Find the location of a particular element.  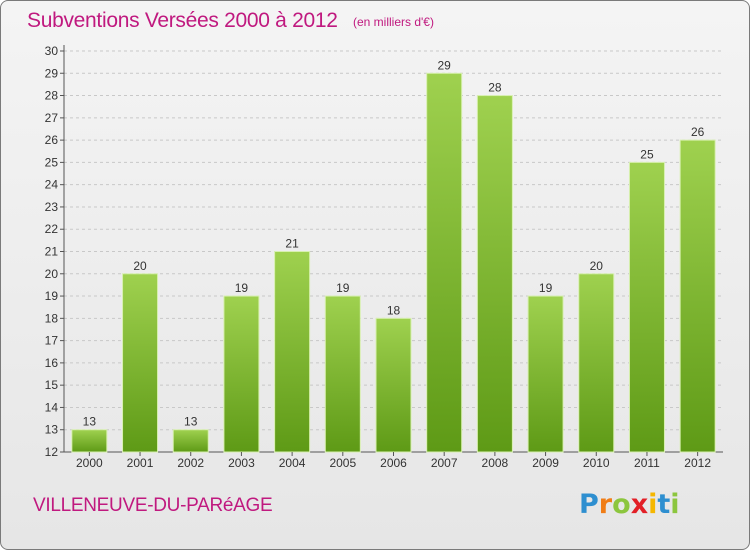

y-tick-label: 12 is located at coordinates (52, 452).